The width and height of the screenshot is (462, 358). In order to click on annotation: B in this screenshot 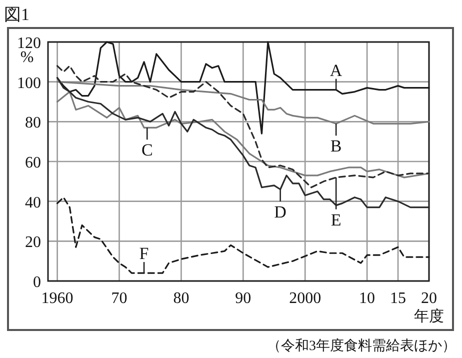, I will do `click(336, 146)`.